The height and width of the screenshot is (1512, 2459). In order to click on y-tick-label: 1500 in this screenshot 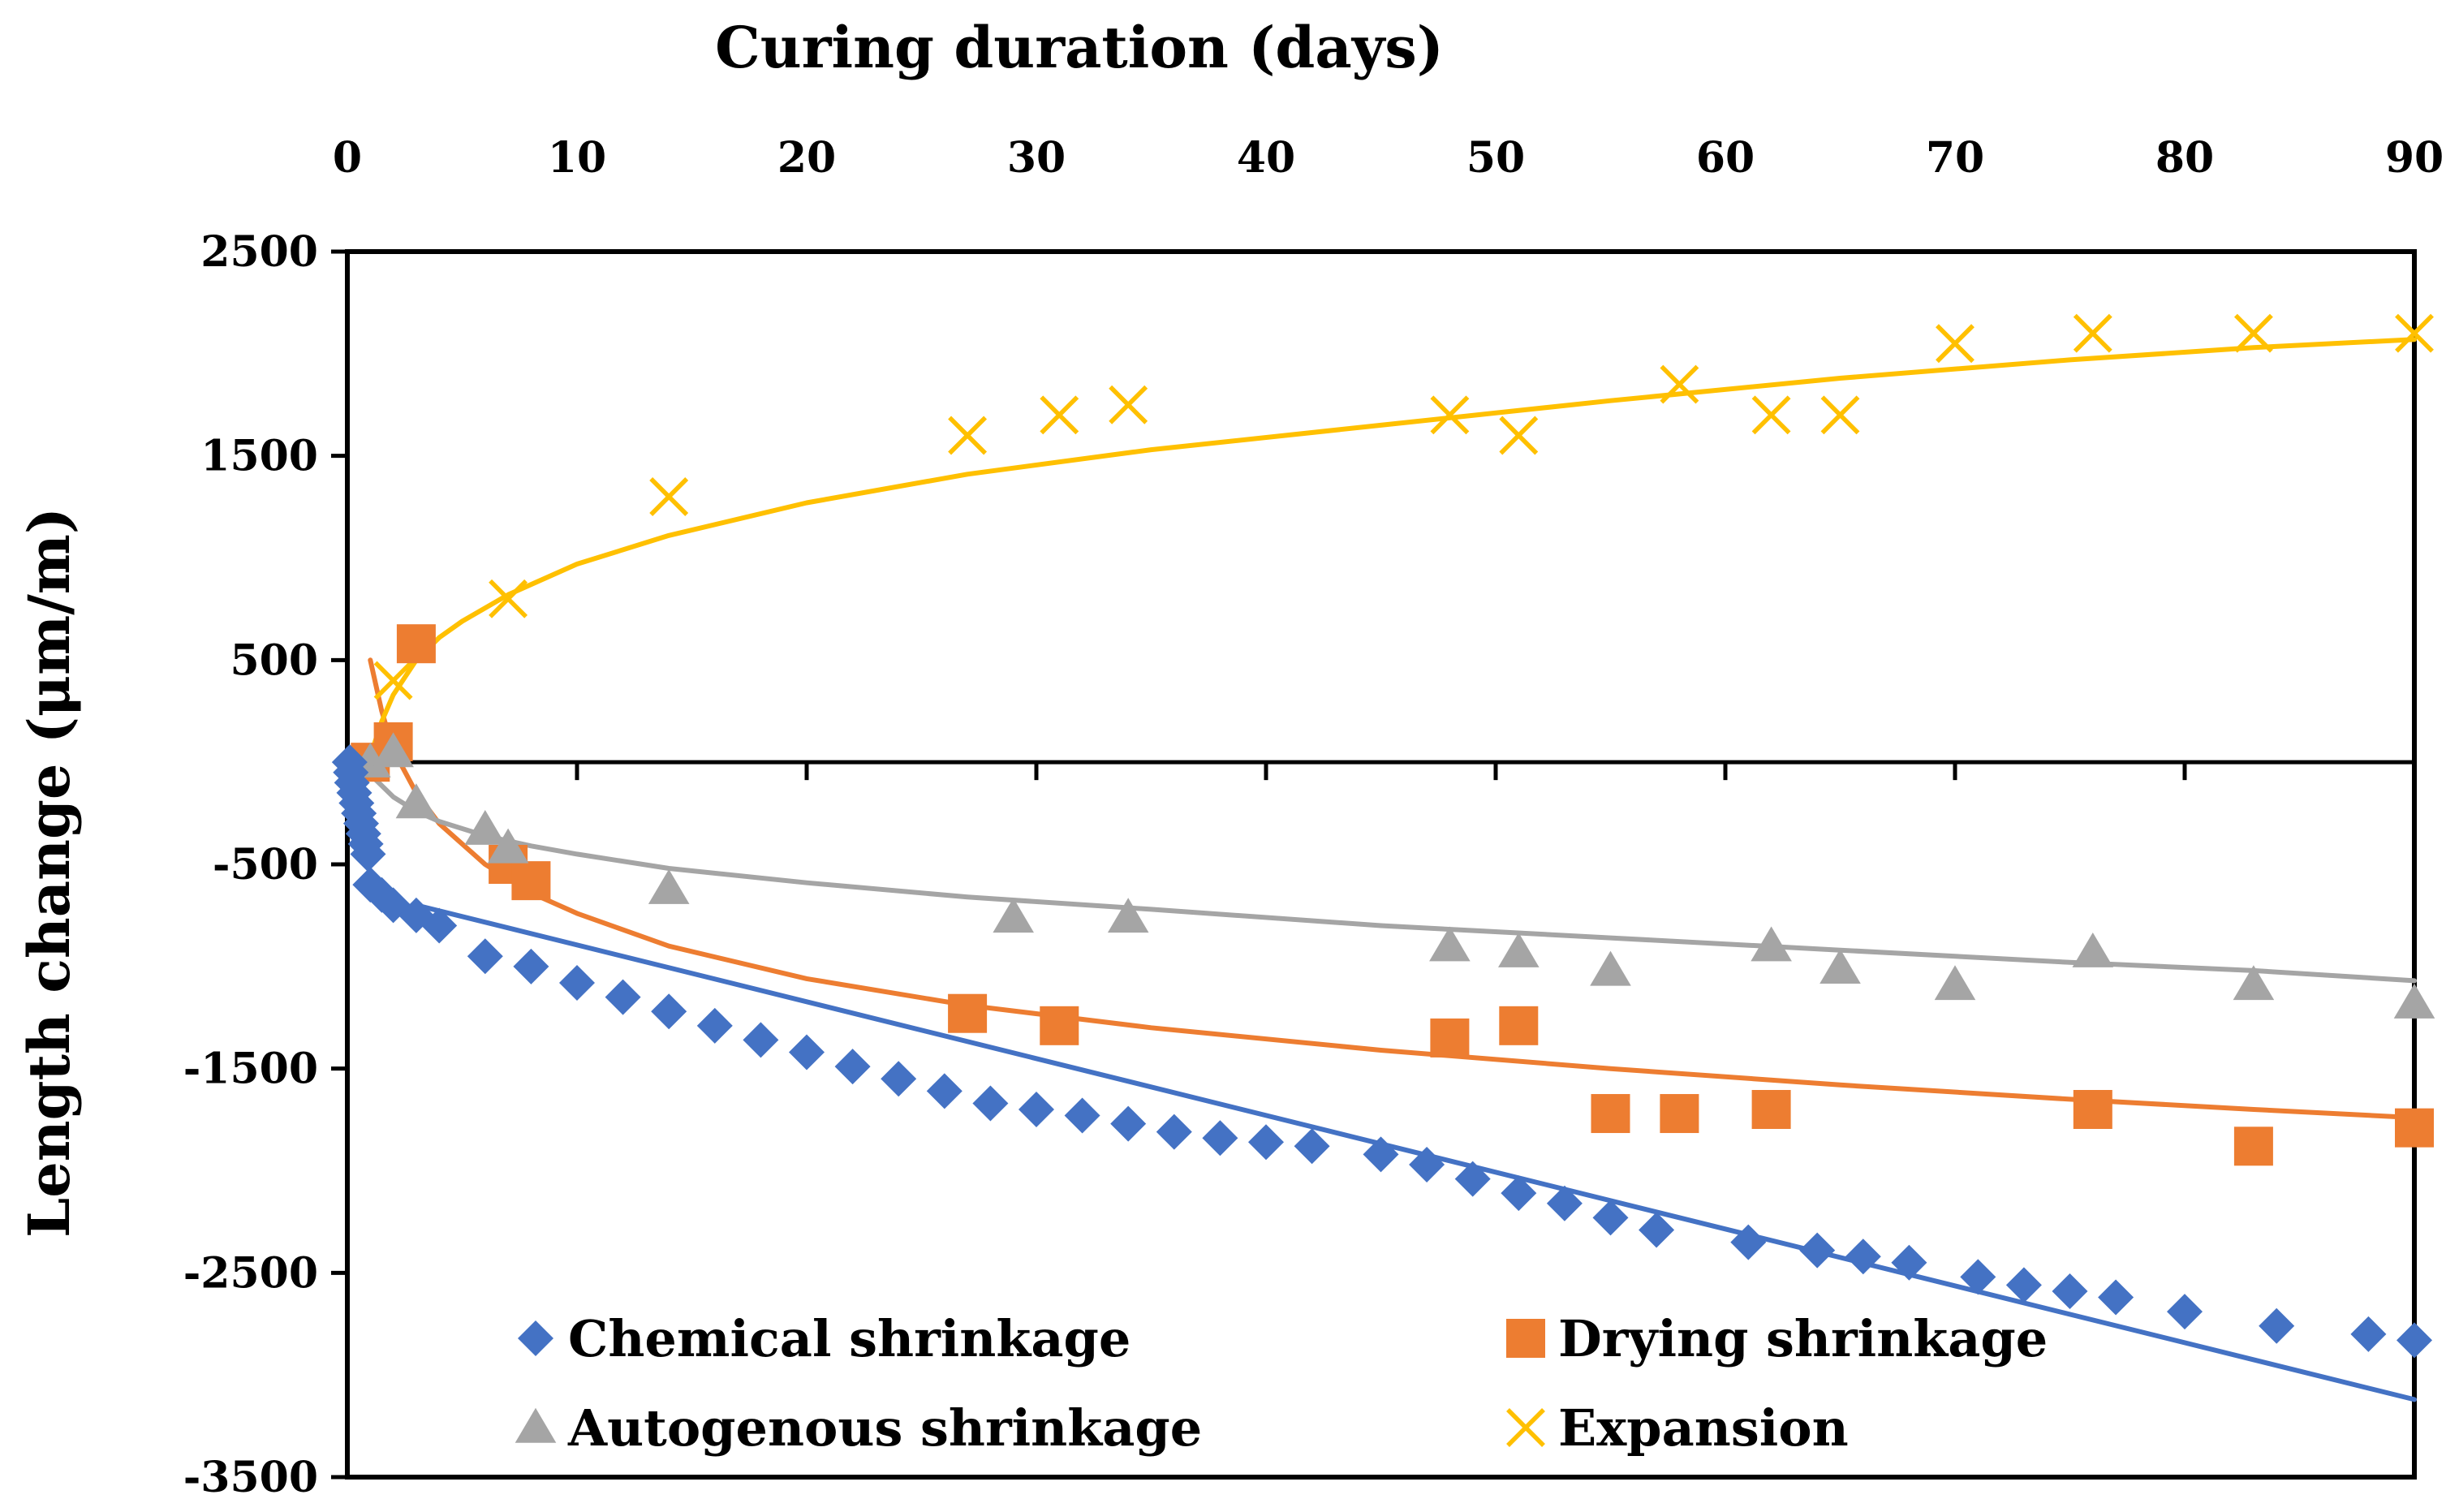, I will do `click(259, 457)`.